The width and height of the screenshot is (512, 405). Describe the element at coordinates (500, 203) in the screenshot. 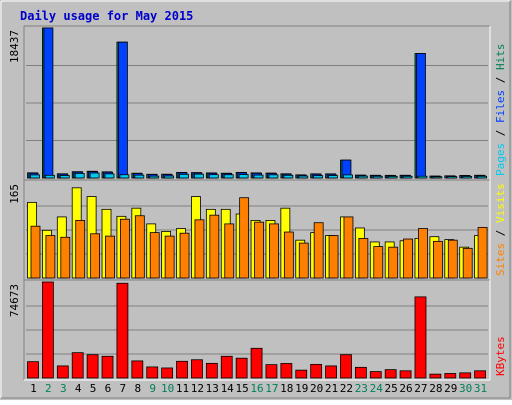

I see `legend-visits: Visits` at that location.